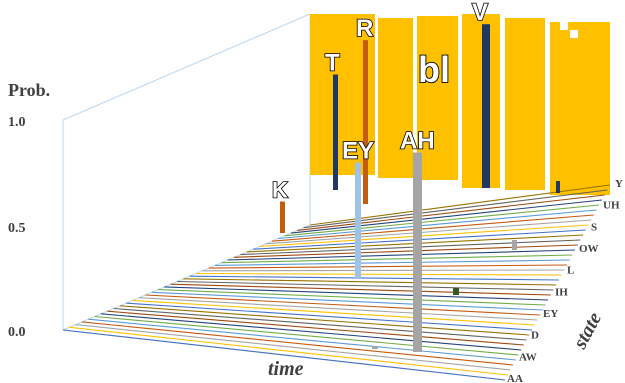 The width and height of the screenshot is (625, 383). I want to click on state-tick-label: EY, so click(550, 314).